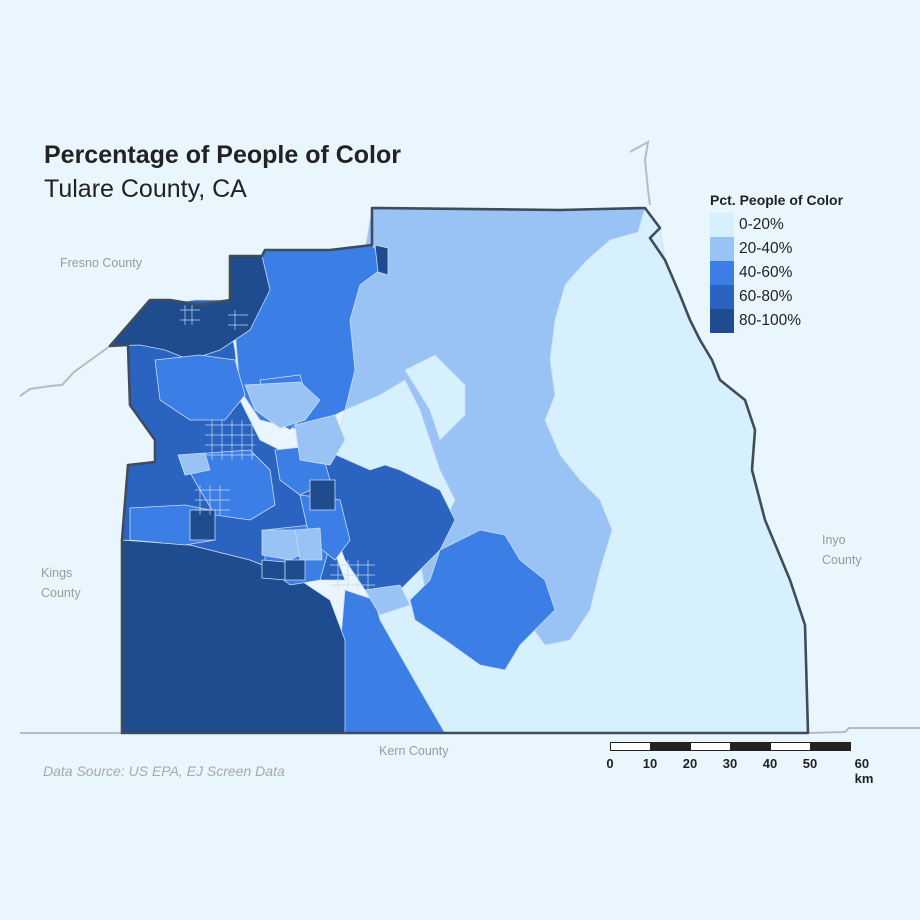 This screenshot has height=920, width=920. What do you see at coordinates (322, 495) in the screenshot?
I see `tract-dark-d` at bounding box center [322, 495].